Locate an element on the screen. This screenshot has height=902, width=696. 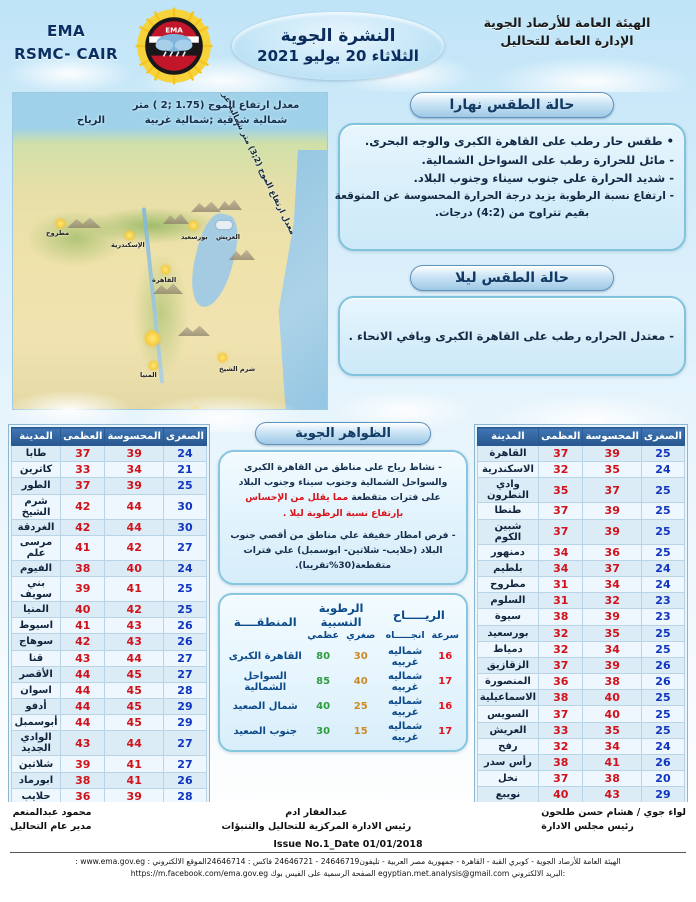
cell-min: 30 is located at coordinates (185, 527).